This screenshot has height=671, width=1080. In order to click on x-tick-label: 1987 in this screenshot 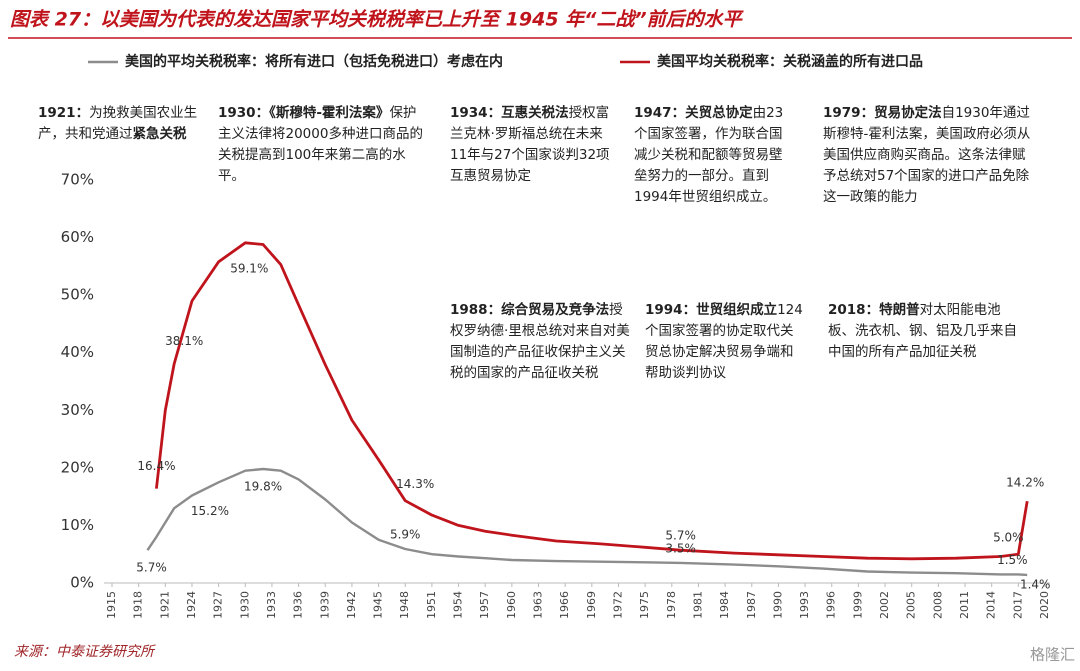, I will do `click(751, 605)`.